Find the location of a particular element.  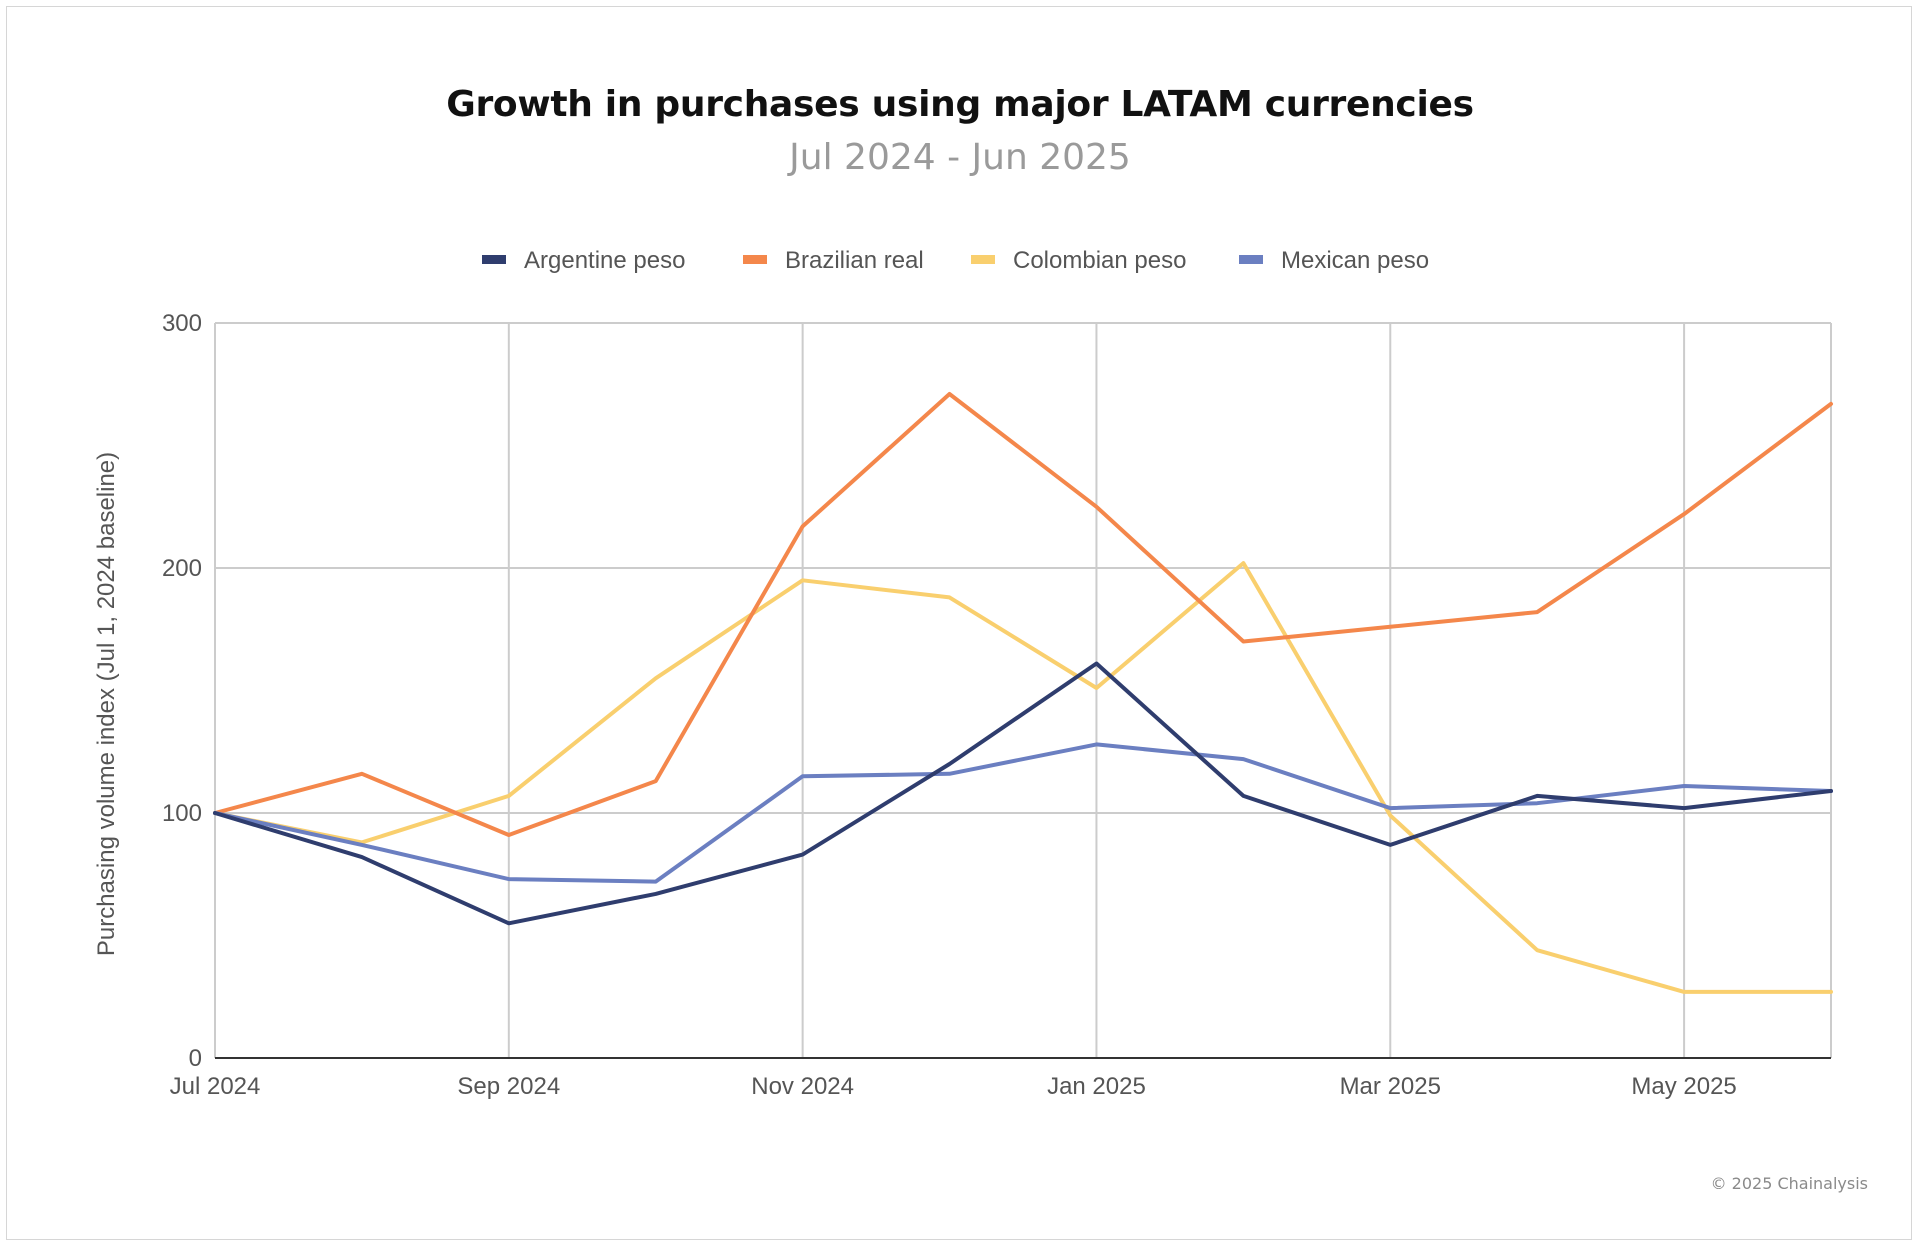

y-tick-label: 300 is located at coordinates (182, 323).